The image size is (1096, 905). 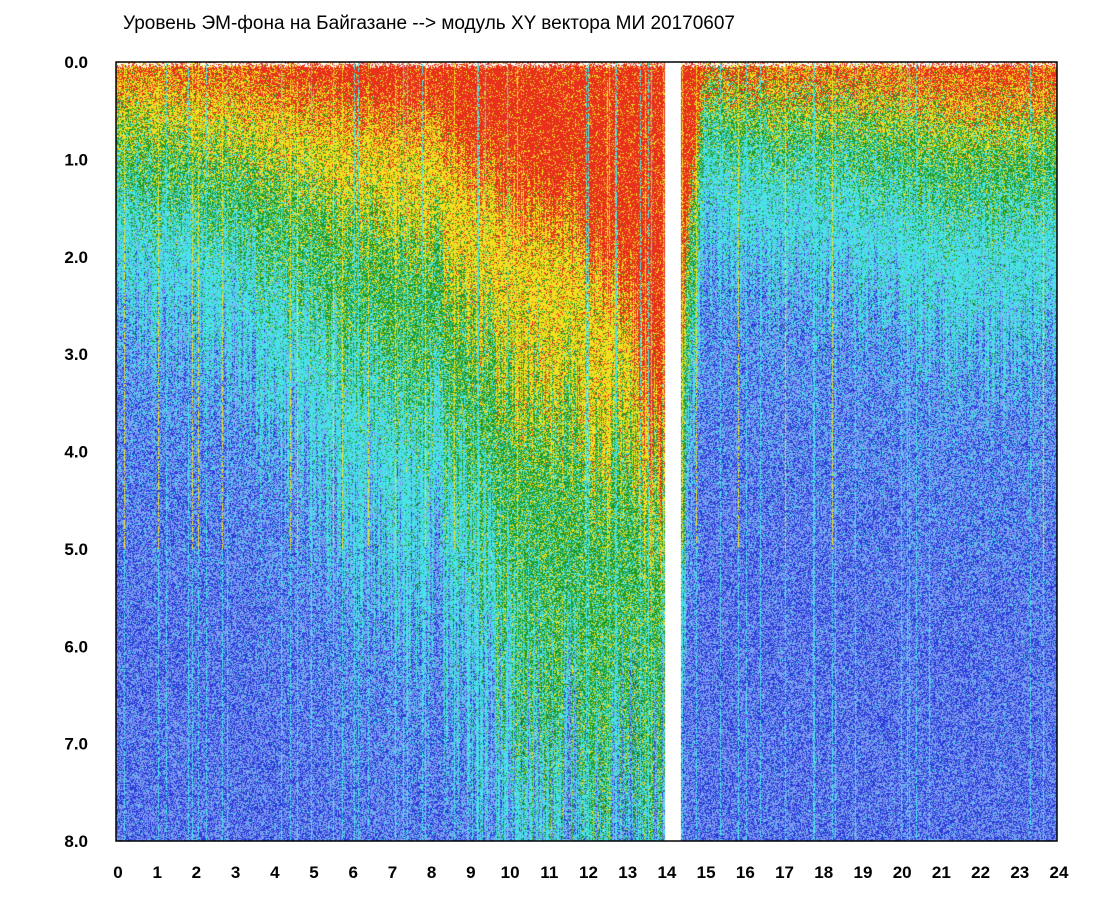 What do you see at coordinates (862, 872) in the screenshot?
I see `x-tick-label: 19` at bounding box center [862, 872].